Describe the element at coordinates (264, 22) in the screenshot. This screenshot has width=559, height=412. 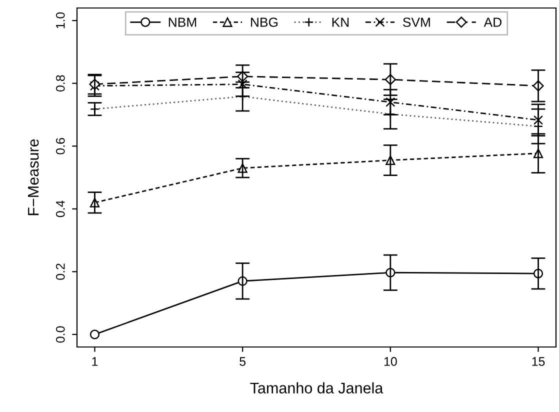
I see `legend-label: NBG` at that location.